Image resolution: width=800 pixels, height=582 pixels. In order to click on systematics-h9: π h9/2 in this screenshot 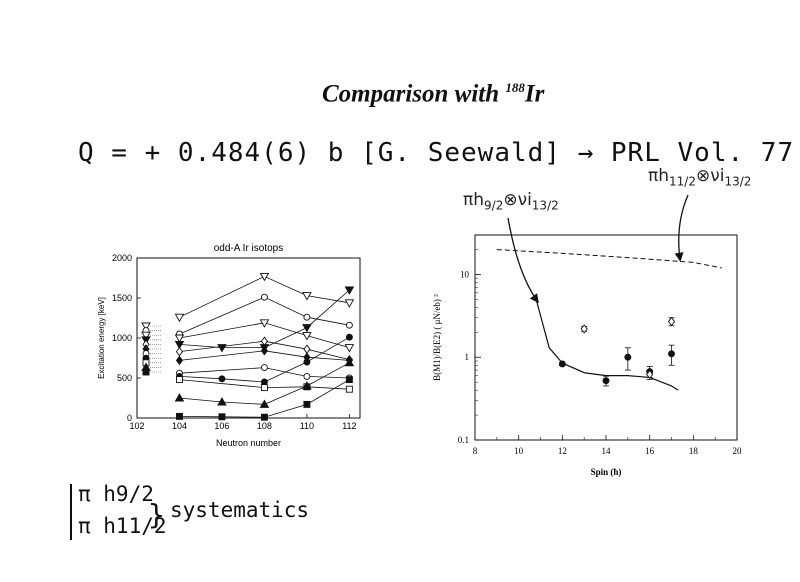, I will do `click(116, 494)`.